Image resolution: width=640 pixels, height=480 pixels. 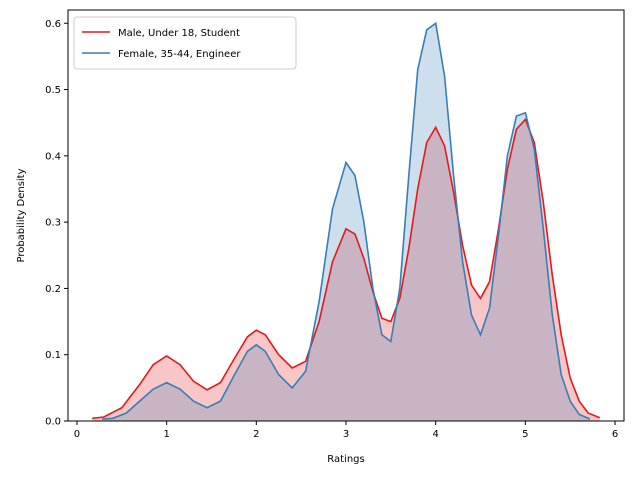 What do you see at coordinates (53, 156) in the screenshot?
I see `y-tick-label: 0.4` at bounding box center [53, 156].